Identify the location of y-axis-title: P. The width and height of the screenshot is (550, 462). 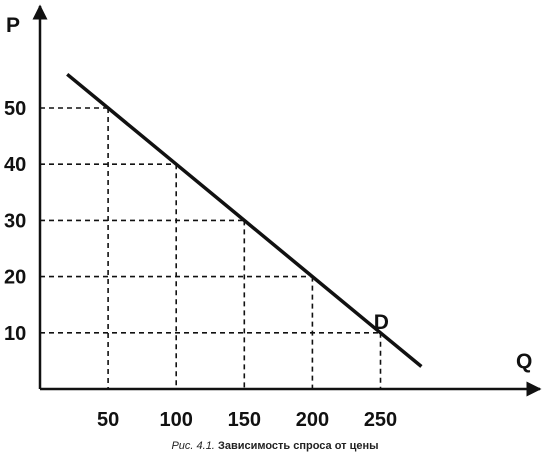
(13, 25).